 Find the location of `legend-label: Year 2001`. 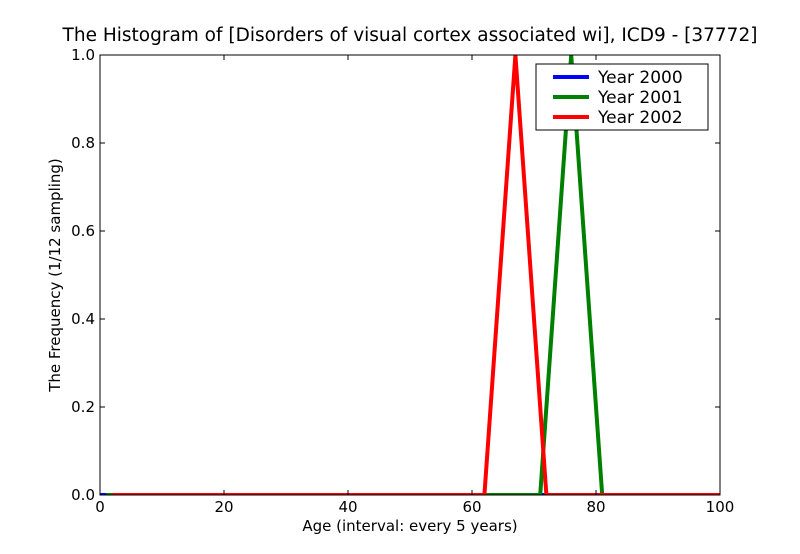

legend-label: Year 2001 is located at coordinates (640, 98).